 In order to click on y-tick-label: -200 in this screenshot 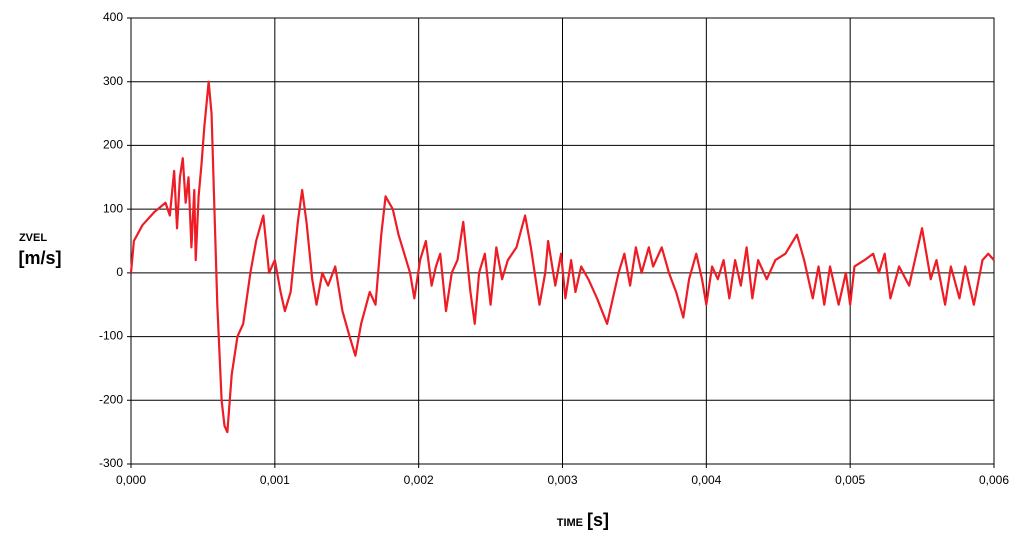, I will do `click(111, 399)`.